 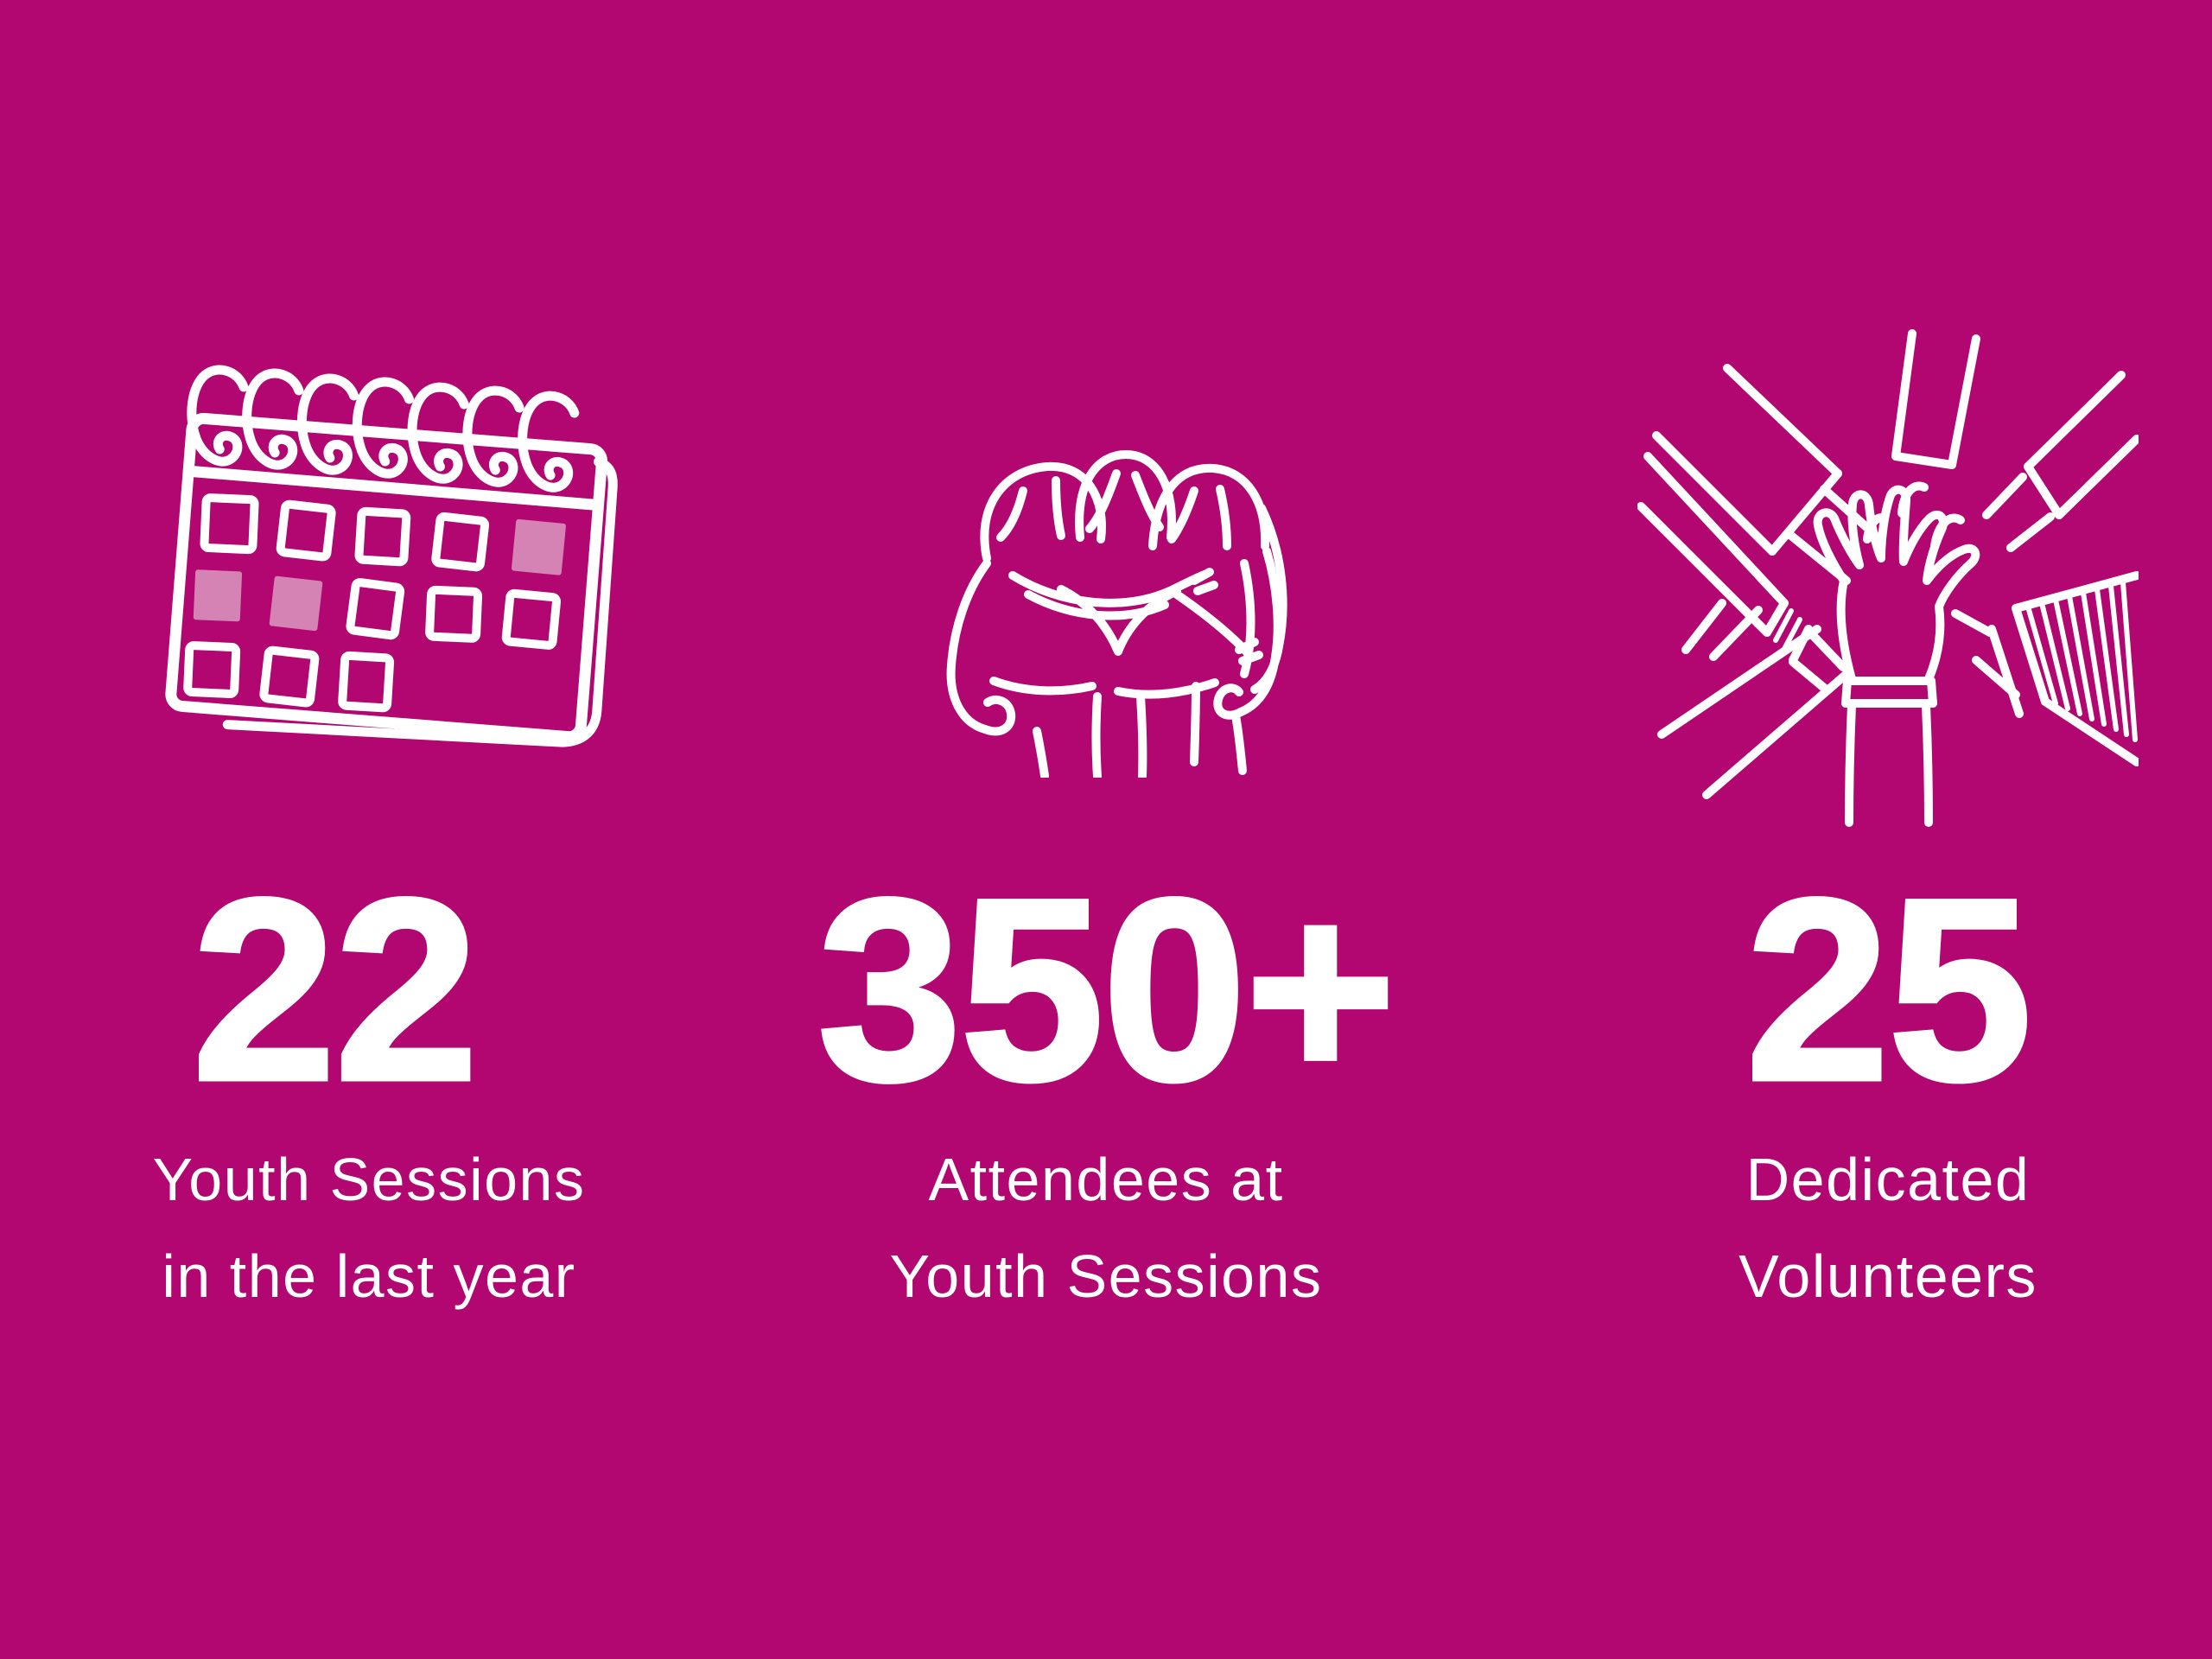 What do you see at coordinates (1043, 512) in the screenshot?
I see `left-person-head` at bounding box center [1043, 512].